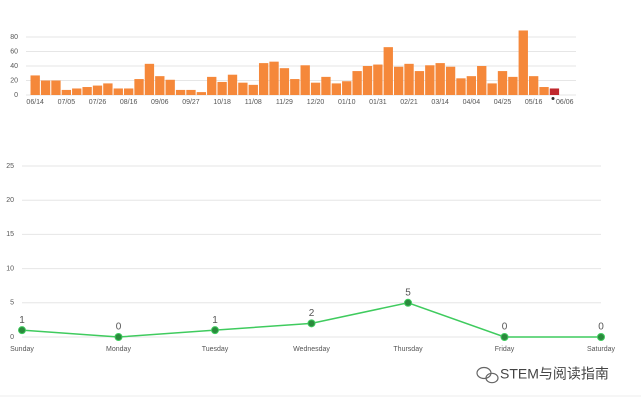  What do you see at coordinates (215, 349) in the screenshot?
I see `x-tick-label: Tuesday` at bounding box center [215, 349].